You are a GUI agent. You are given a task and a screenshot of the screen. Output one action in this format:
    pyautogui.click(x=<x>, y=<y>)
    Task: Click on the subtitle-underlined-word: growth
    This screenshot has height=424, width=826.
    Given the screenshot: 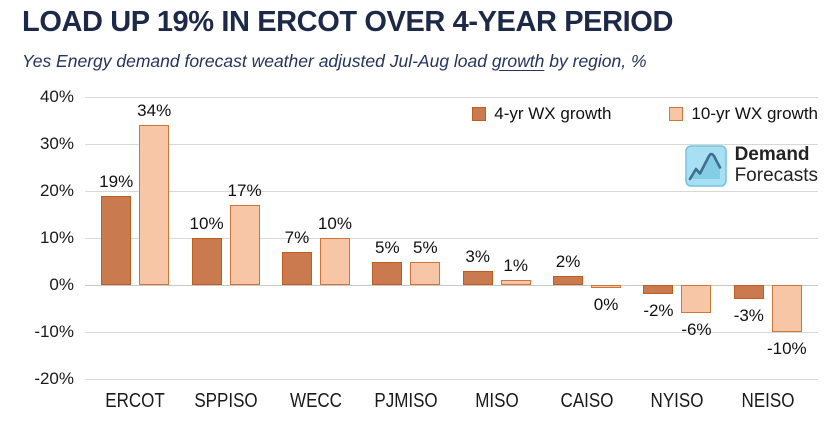 What is the action you would take?
    pyautogui.click(x=518, y=61)
    